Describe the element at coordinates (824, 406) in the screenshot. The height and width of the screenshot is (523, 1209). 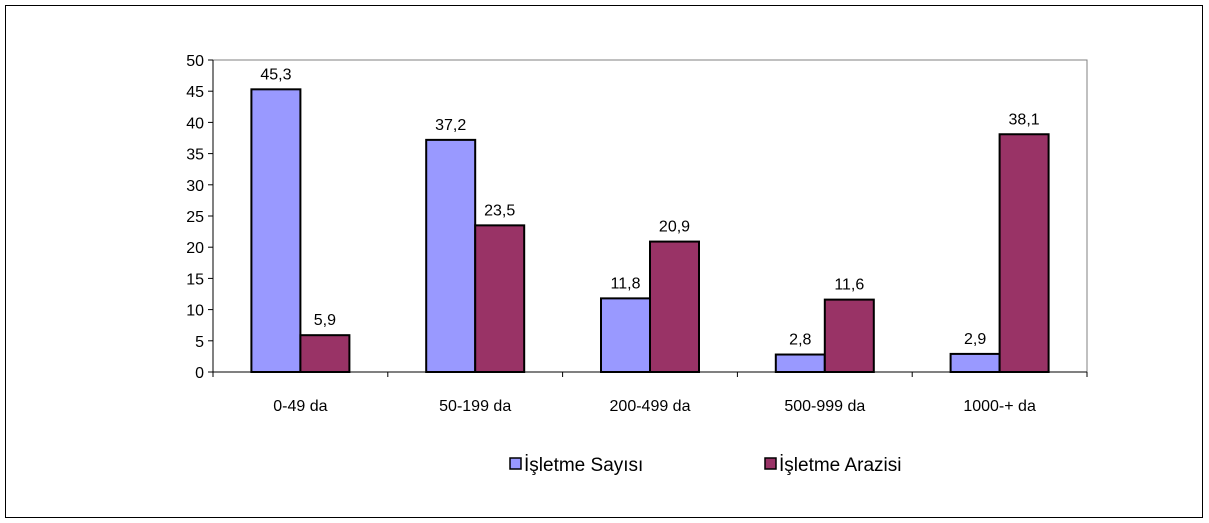
I see `x-tick-label: 500-999 da` at that location.